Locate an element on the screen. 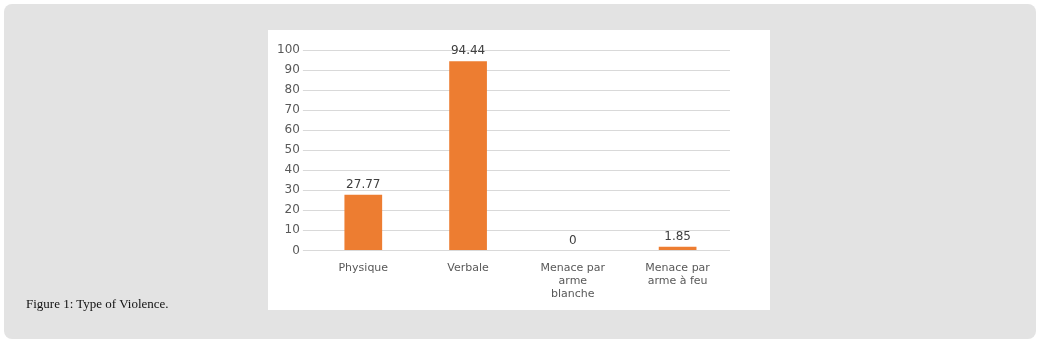  y-tick-label: 40 is located at coordinates (292, 169).